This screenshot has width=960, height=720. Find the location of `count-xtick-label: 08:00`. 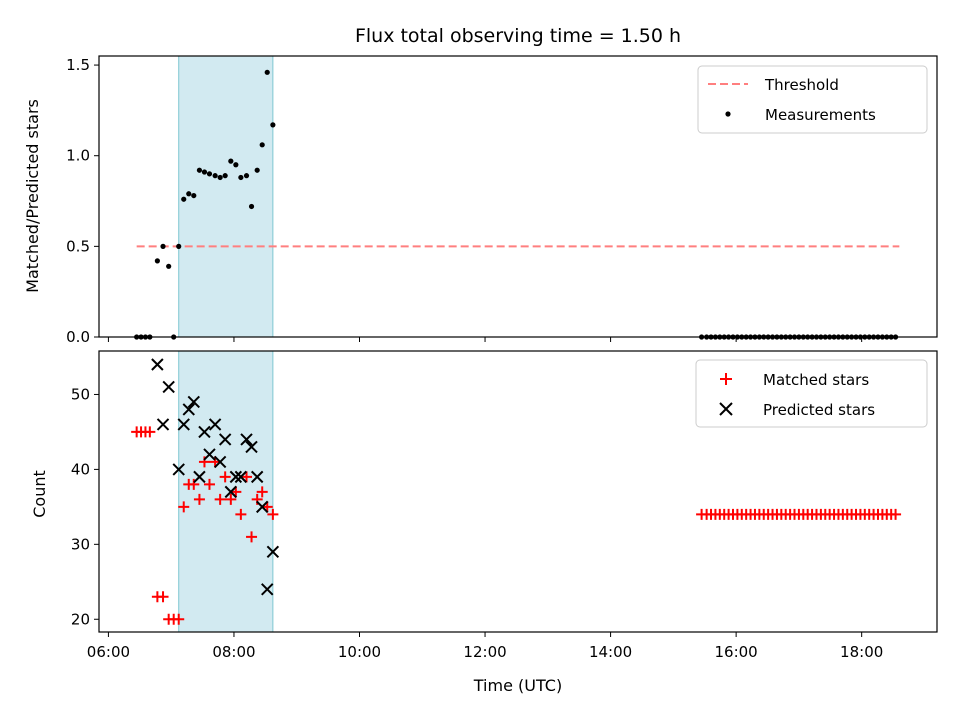

count-xtick-label: 08:00 is located at coordinates (233, 652).